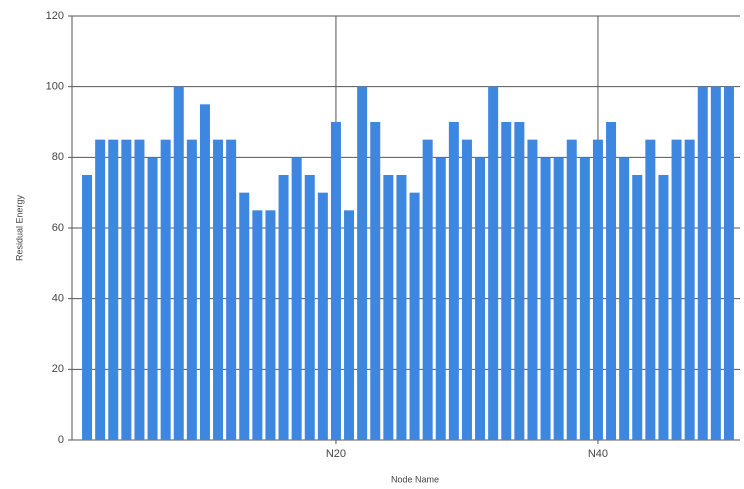 The height and width of the screenshot is (489, 744). I want to click on x-tick-label: N20, so click(336, 454).